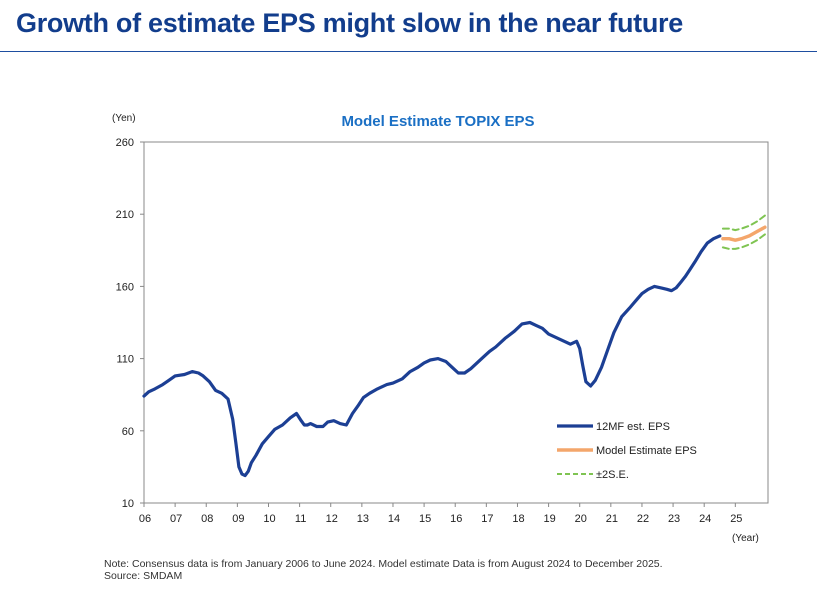  I want to click on y-axis-unit: (Yen), so click(124, 118).